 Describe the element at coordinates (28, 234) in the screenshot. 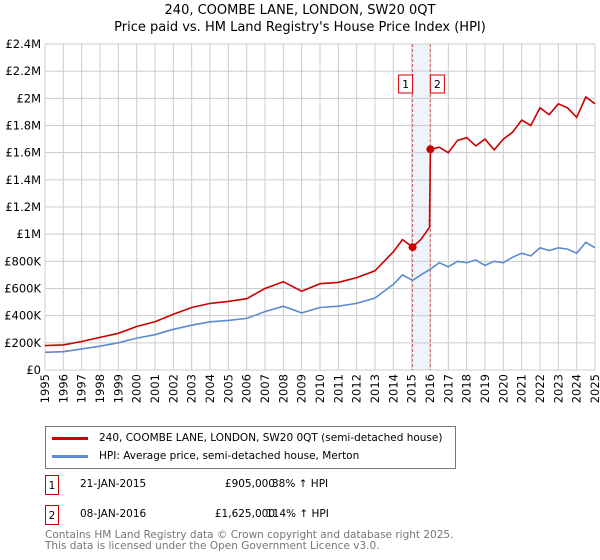

I see `y-tick-label: £1M` at that location.